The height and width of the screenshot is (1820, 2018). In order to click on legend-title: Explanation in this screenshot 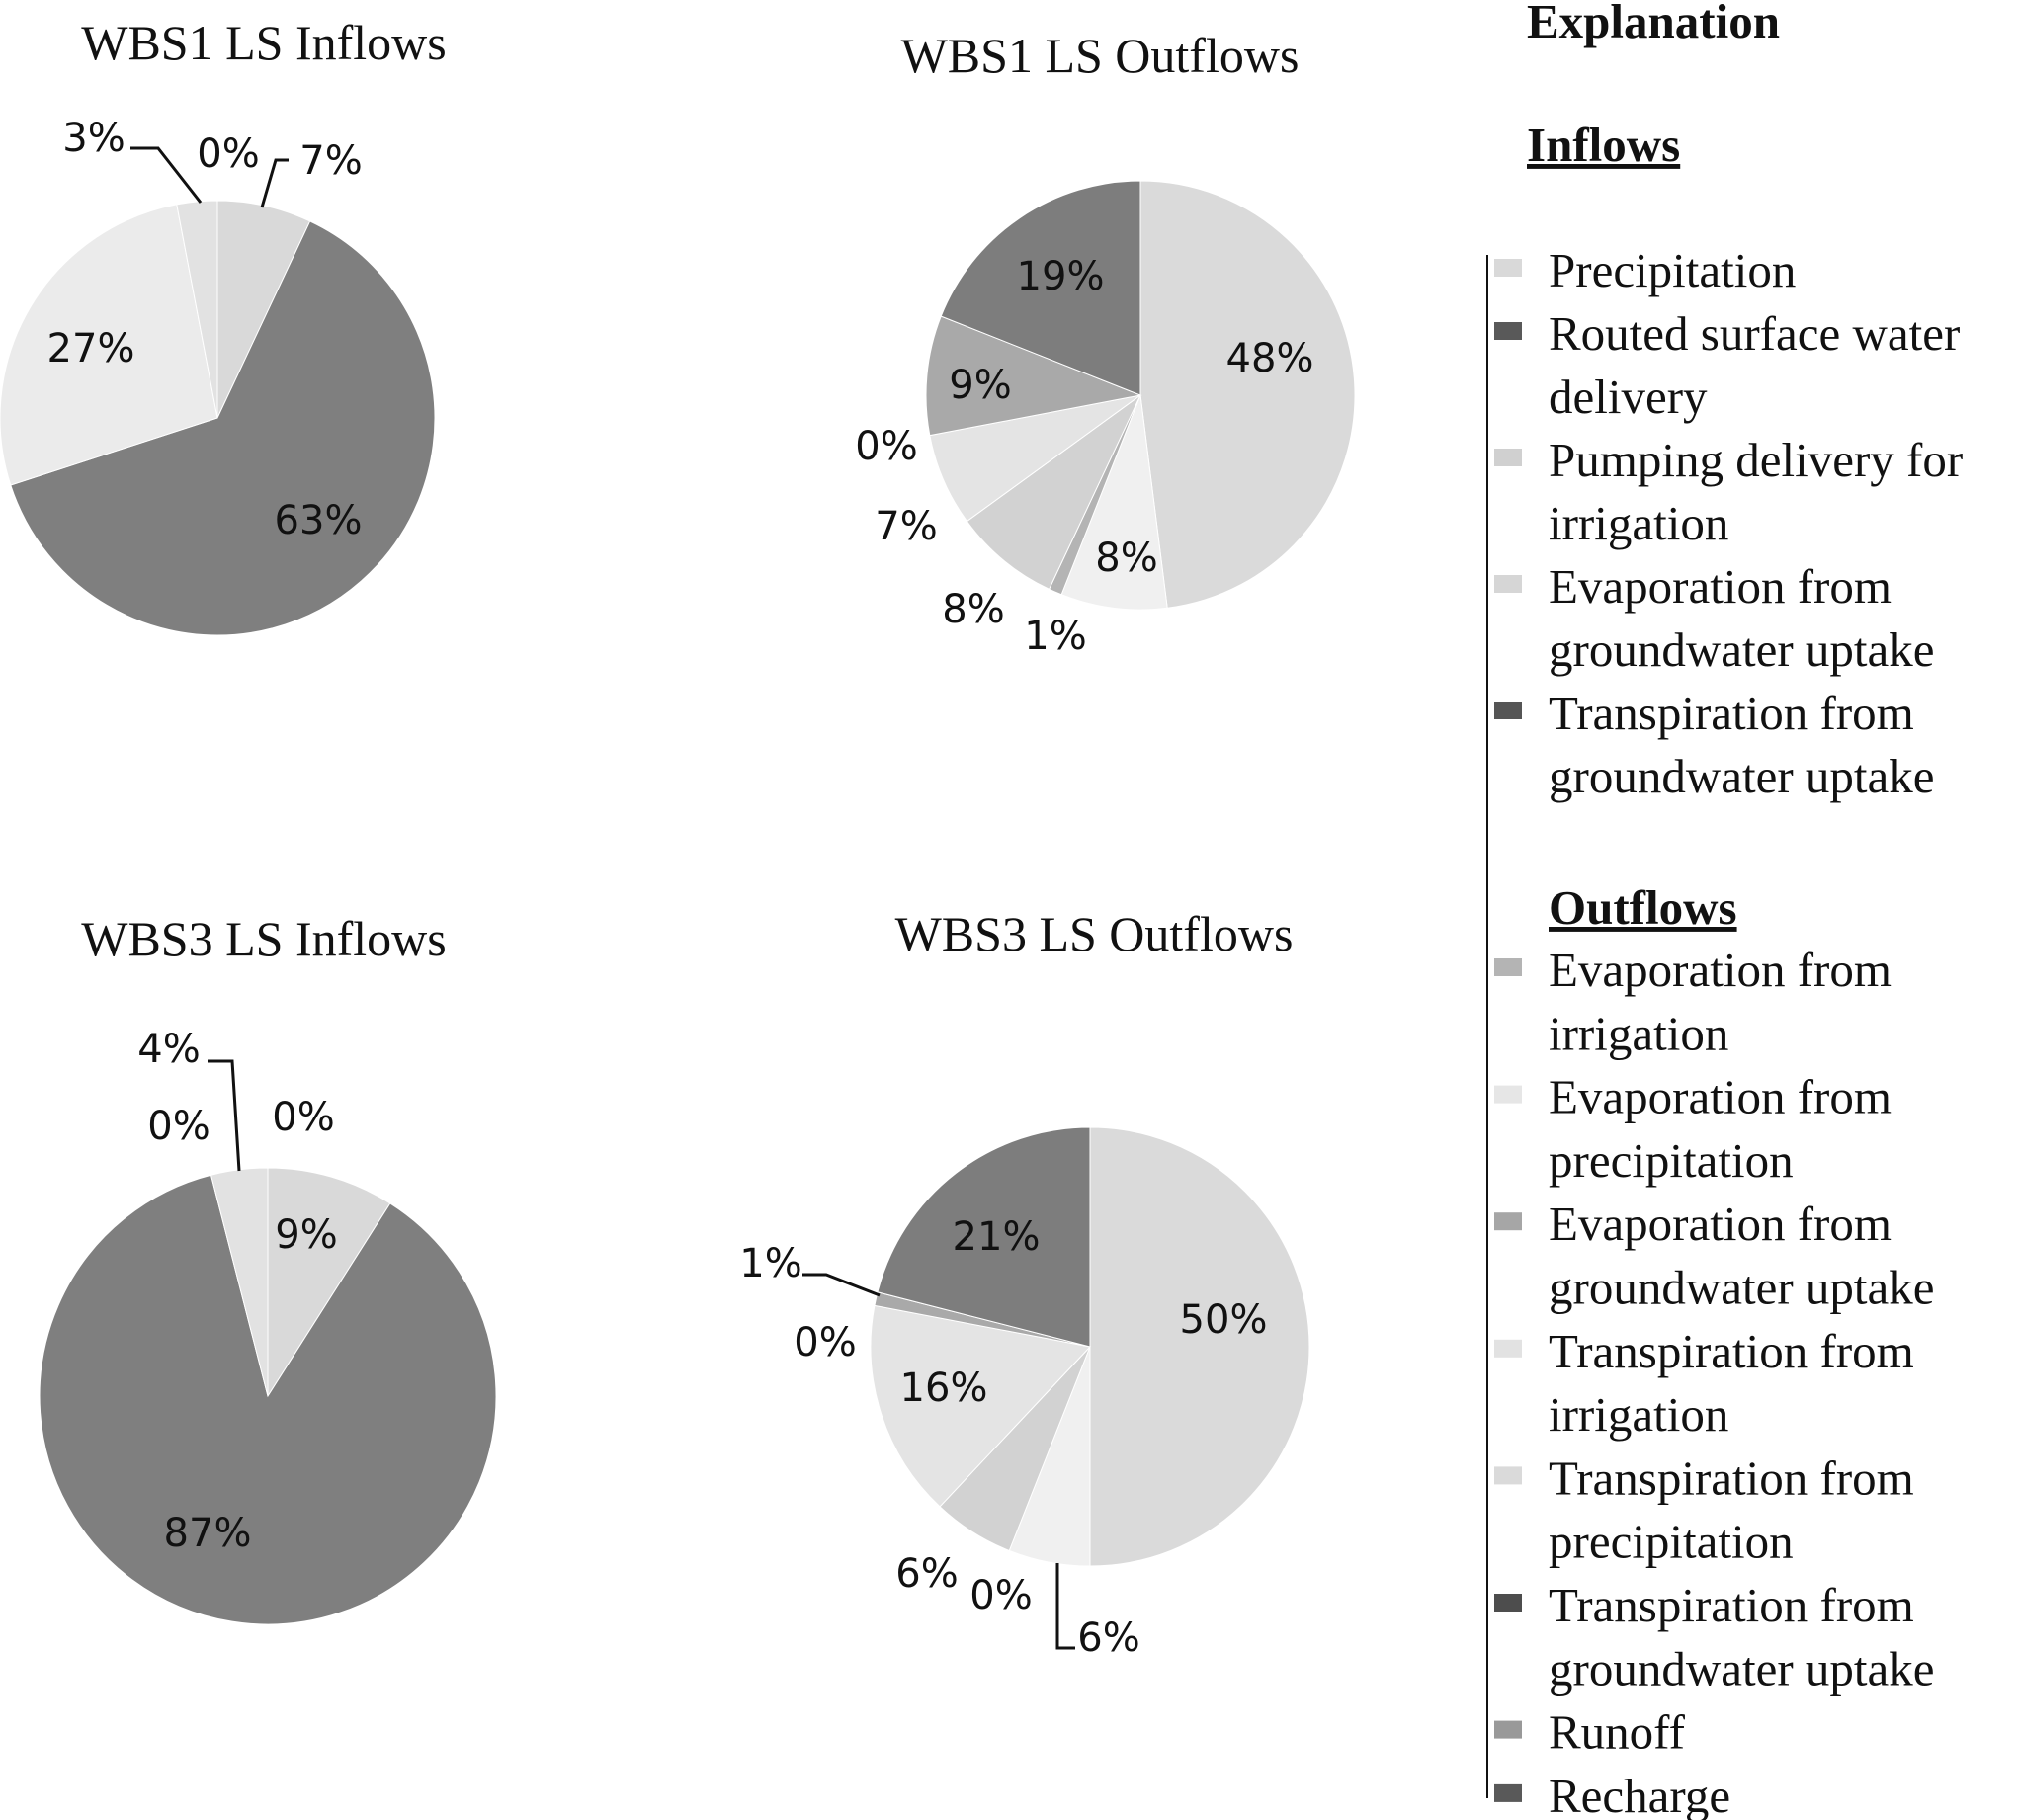, I will do `click(1653, 24)`.